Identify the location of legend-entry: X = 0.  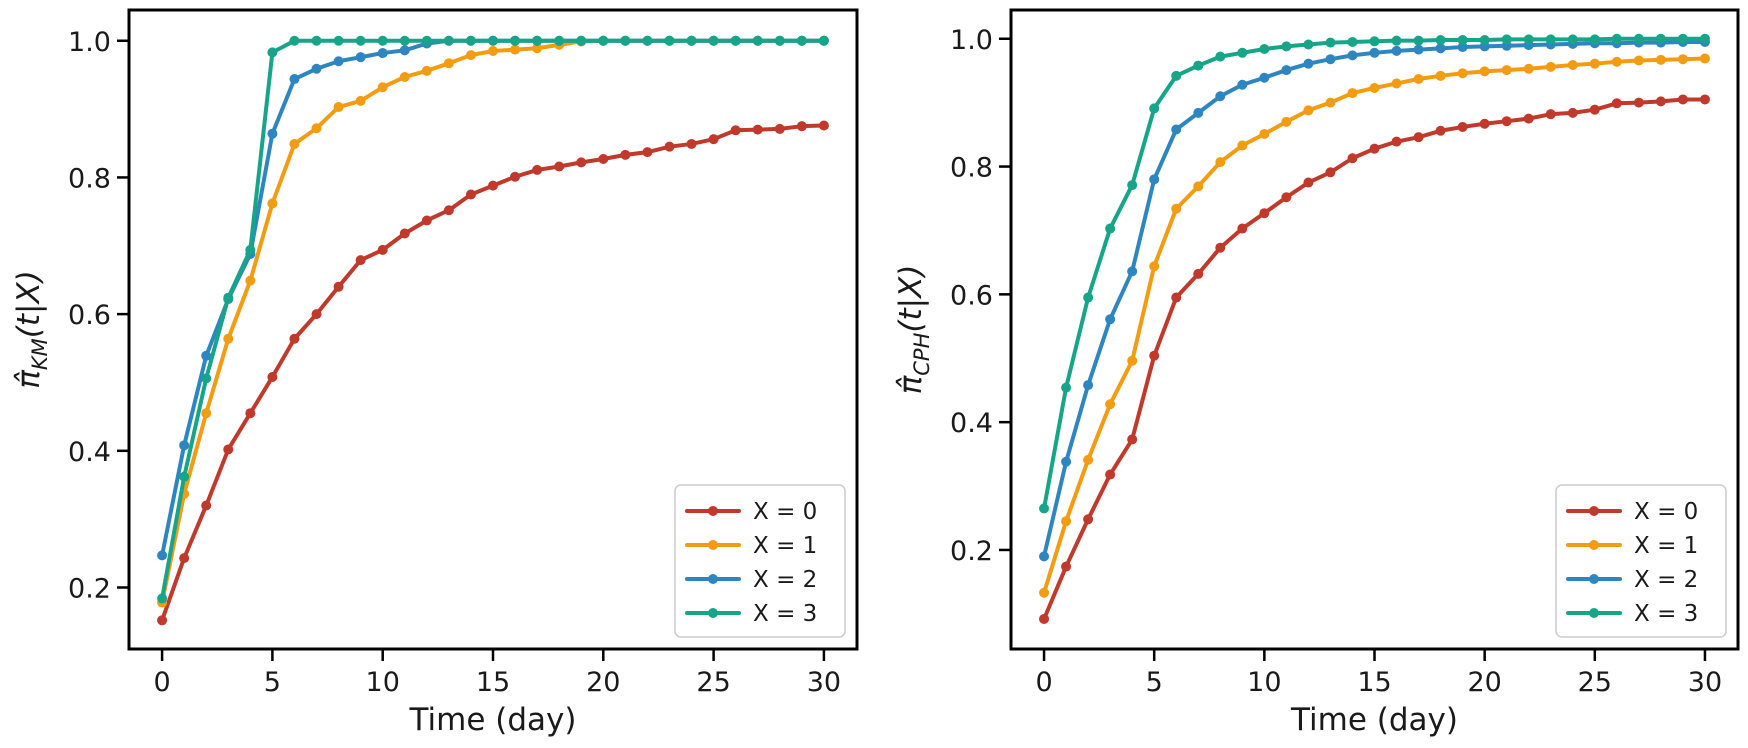
(1666, 512).